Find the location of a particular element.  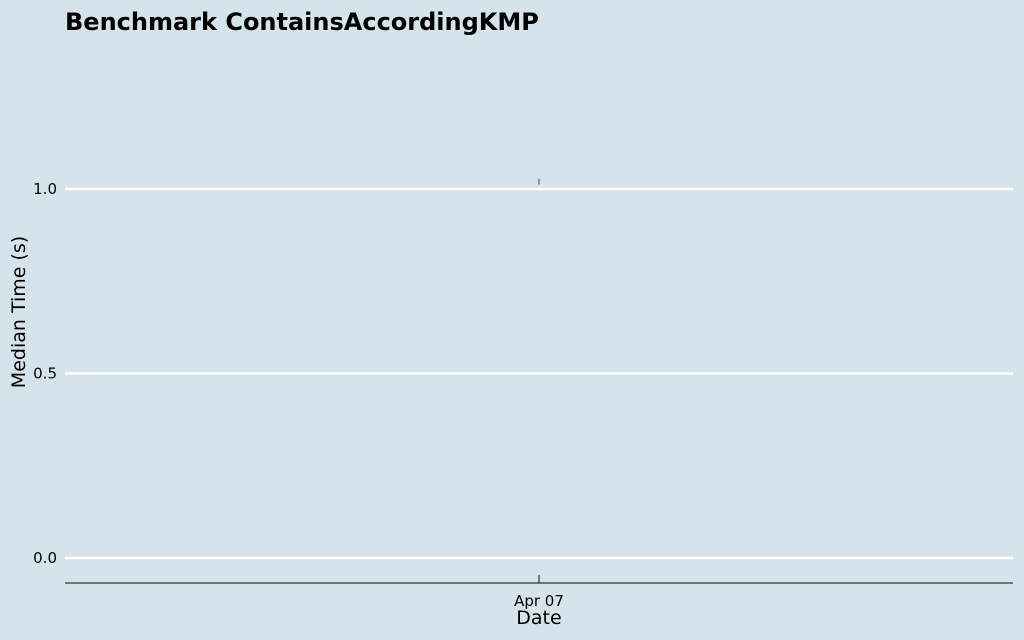

chart-title: Benchmark ContainsAccordingKMP is located at coordinates (302, 22).